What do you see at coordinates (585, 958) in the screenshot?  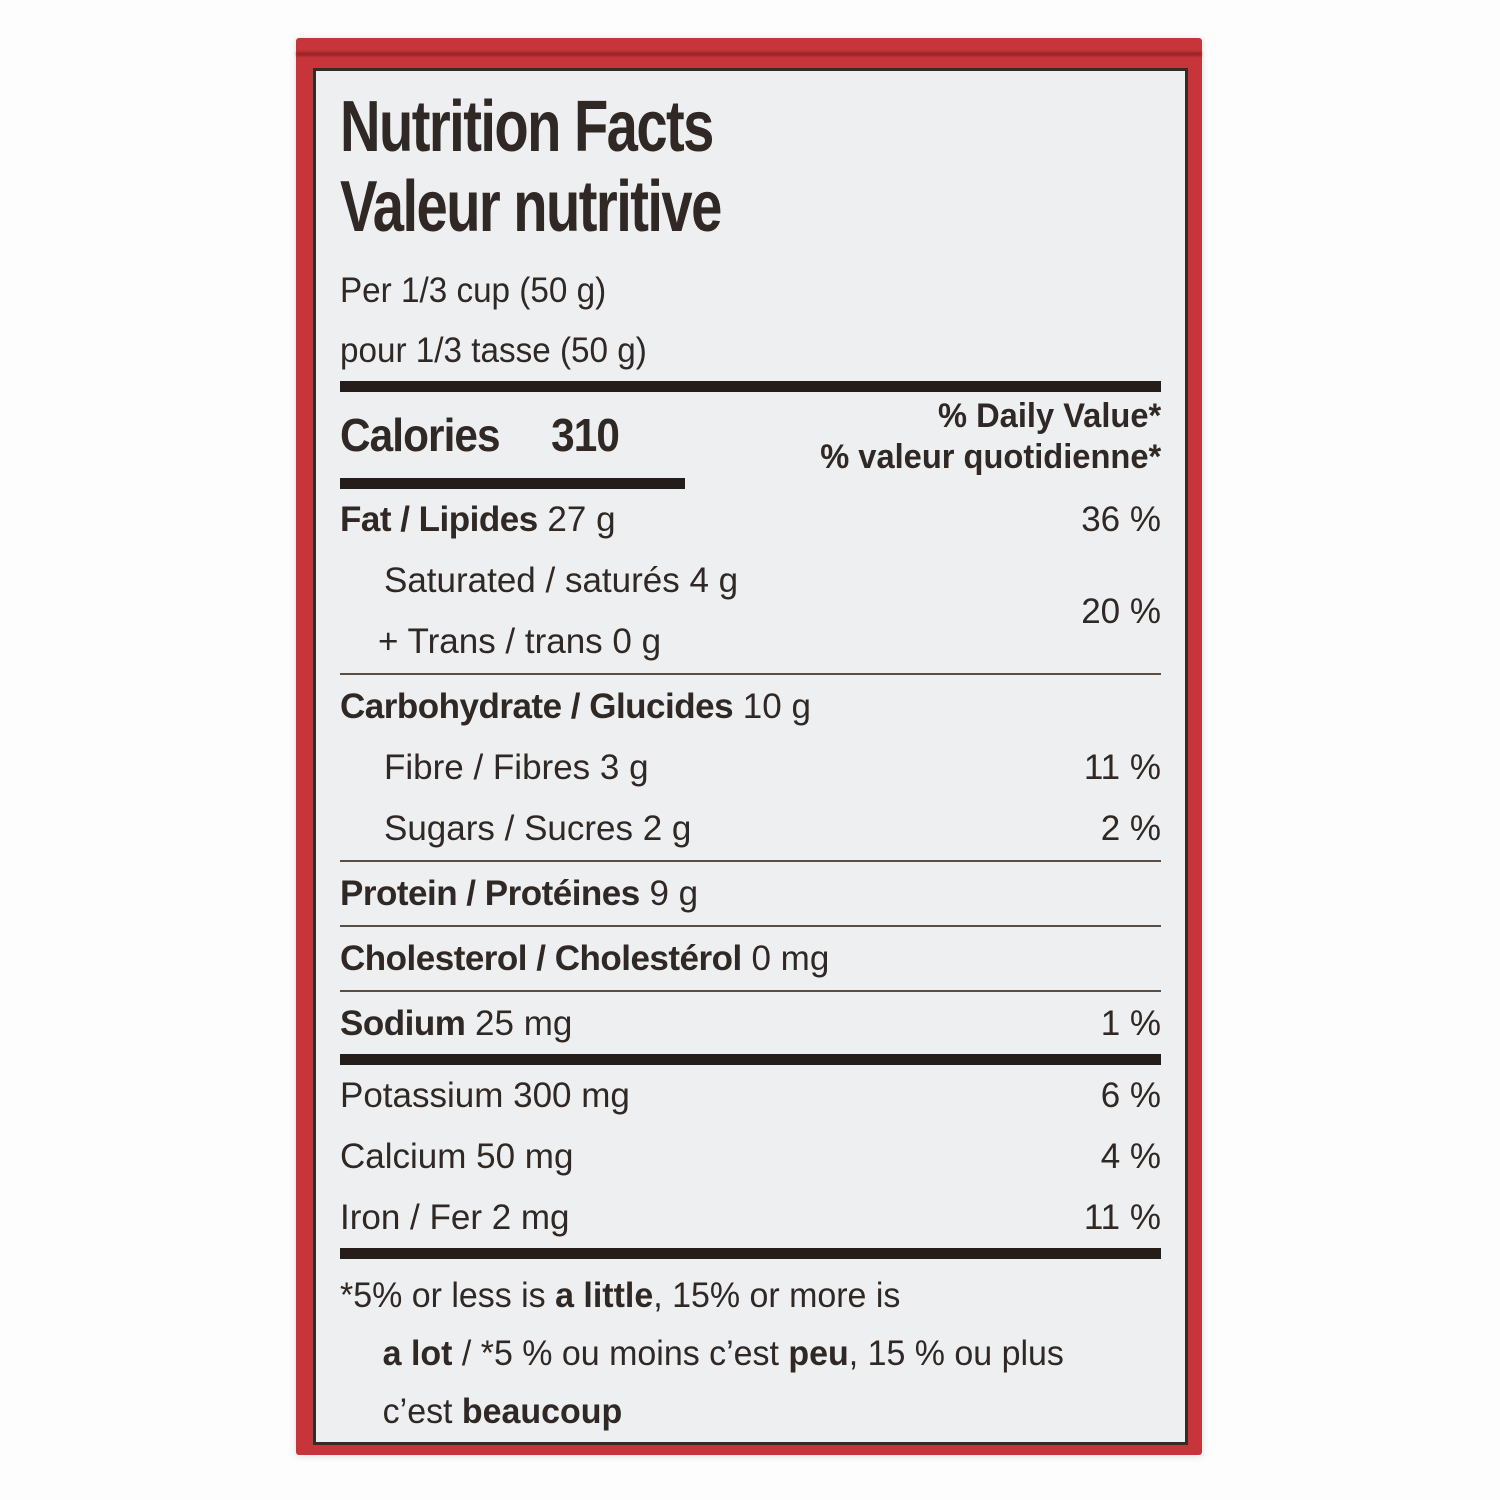 I see `nutrient-line: Cholesterol / Cholestérol 0 mg` at bounding box center [585, 958].